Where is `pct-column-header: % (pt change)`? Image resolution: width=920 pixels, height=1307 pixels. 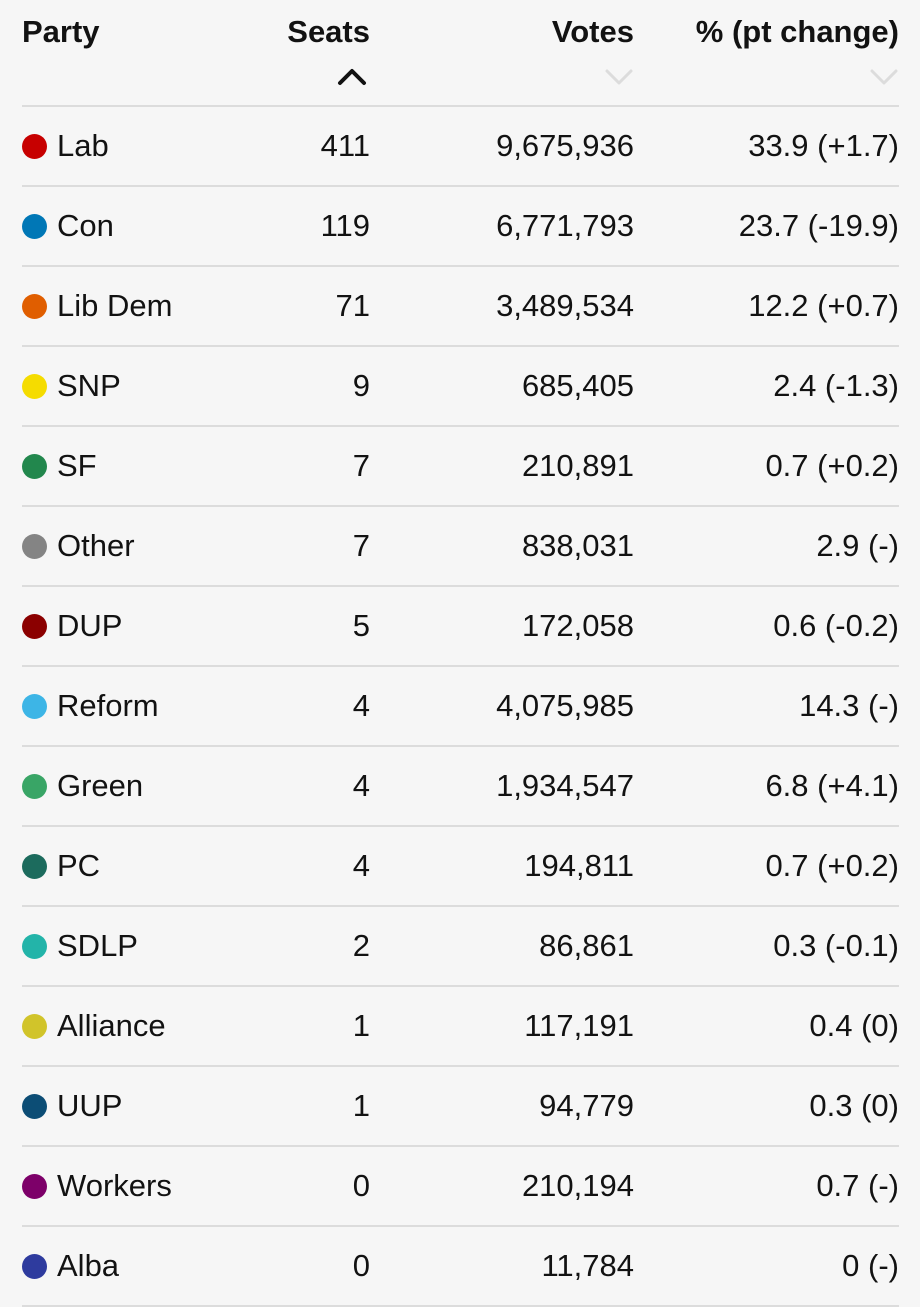
pct-column-header: % (pt change) is located at coordinates (797, 31).